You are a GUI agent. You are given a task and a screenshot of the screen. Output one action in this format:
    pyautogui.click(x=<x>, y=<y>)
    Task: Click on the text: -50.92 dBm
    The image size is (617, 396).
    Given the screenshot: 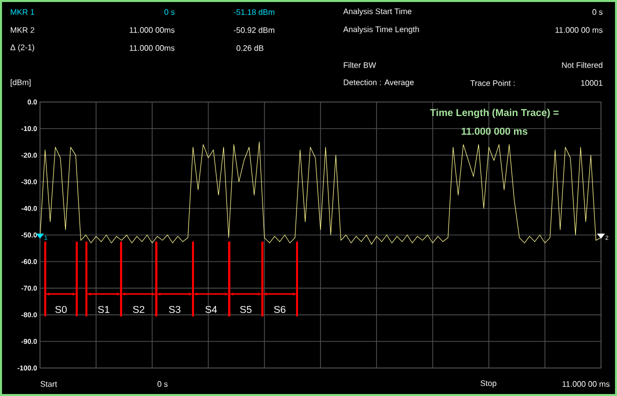 What is the action you would take?
    pyautogui.click(x=254, y=30)
    